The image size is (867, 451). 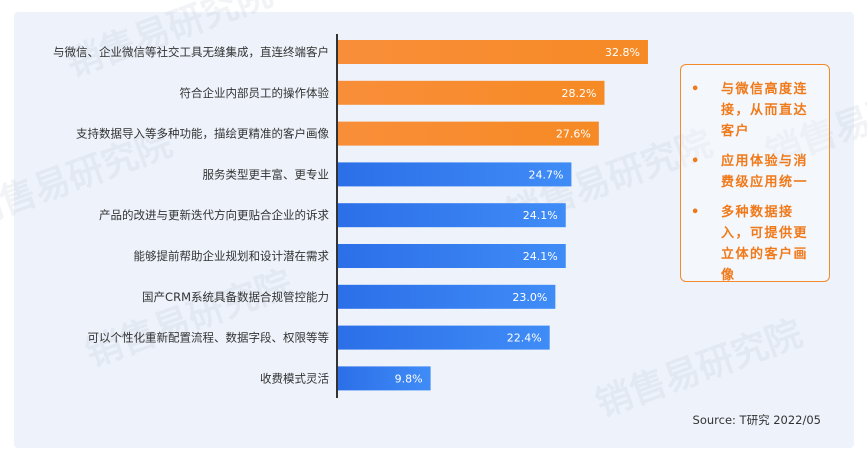 I want to click on data-label: 22.4%, so click(x=524, y=338).